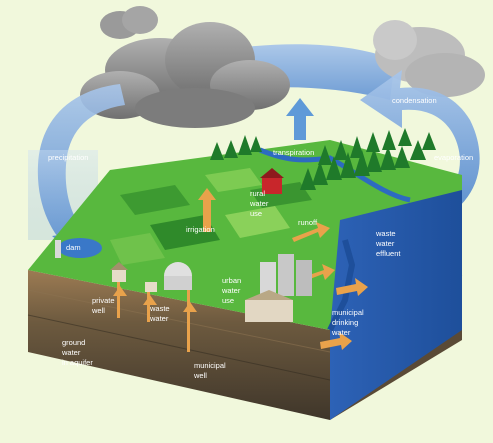 The image size is (493, 443). What do you see at coordinates (98, 310) in the screenshot?
I see `label-private-well-2: well` at bounding box center [98, 310].